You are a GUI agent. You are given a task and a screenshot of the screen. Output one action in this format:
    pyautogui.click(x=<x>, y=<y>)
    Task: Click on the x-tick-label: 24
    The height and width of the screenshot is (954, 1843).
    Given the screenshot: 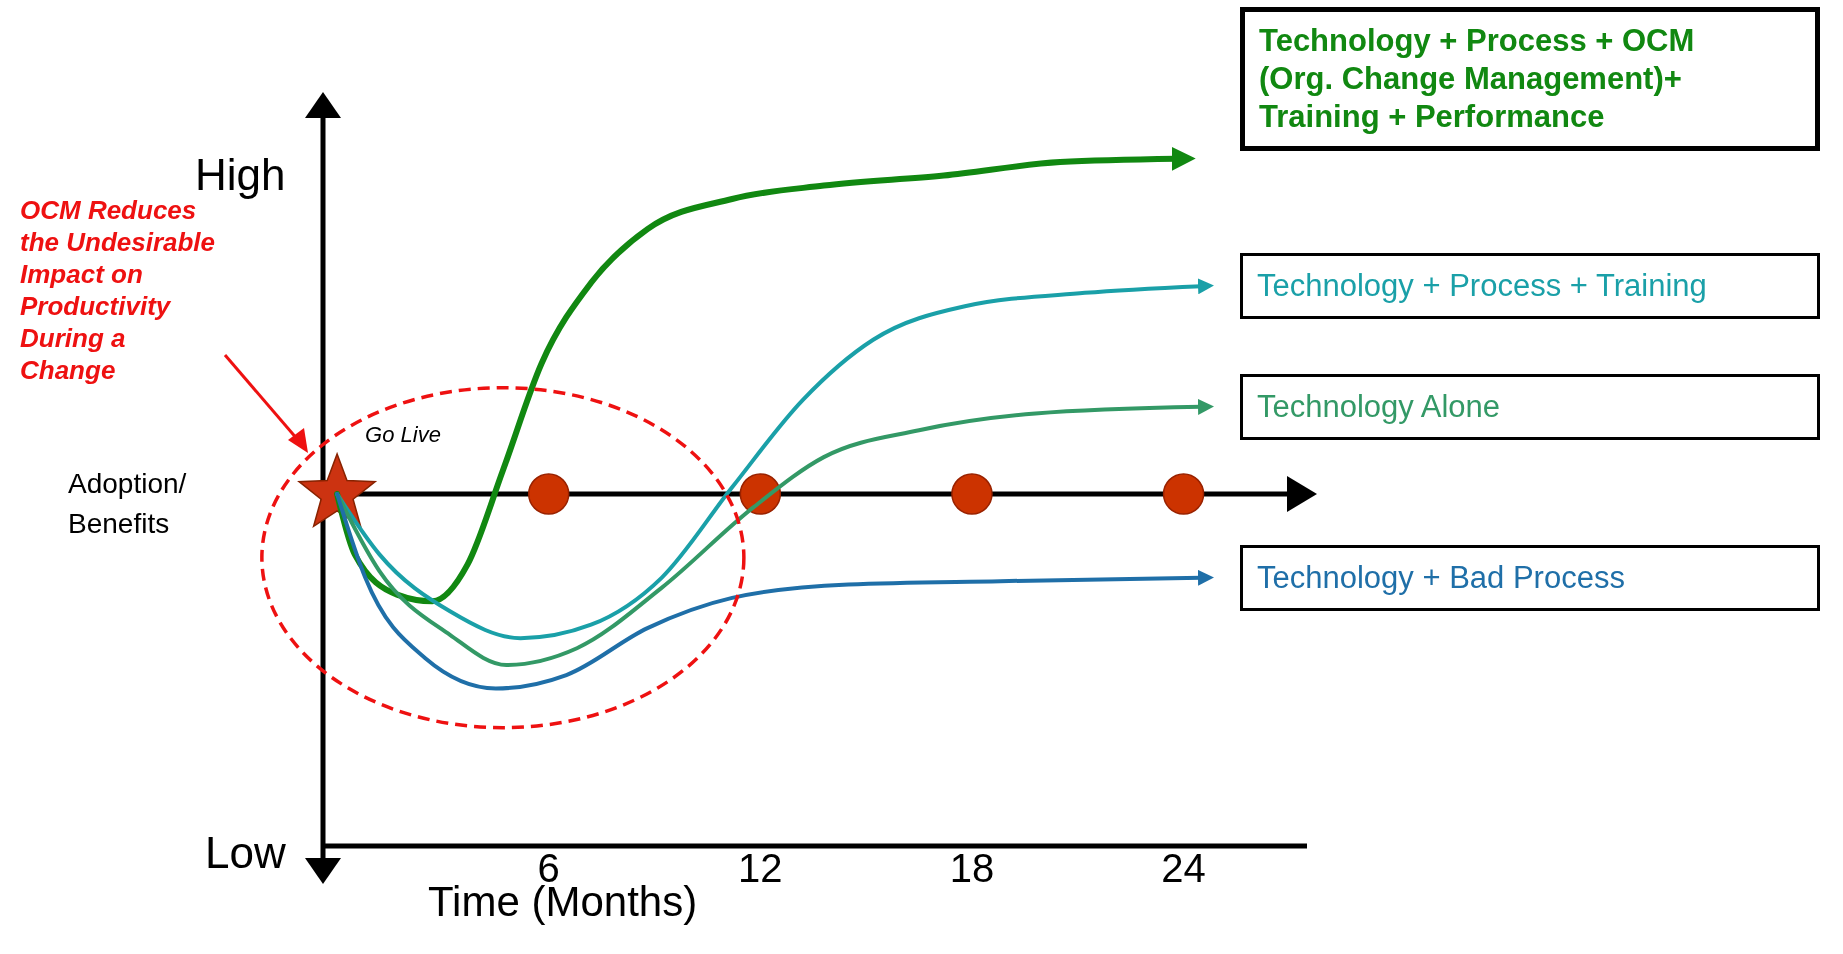 What is the action you would take?
    pyautogui.click(x=1183, y=868)
    